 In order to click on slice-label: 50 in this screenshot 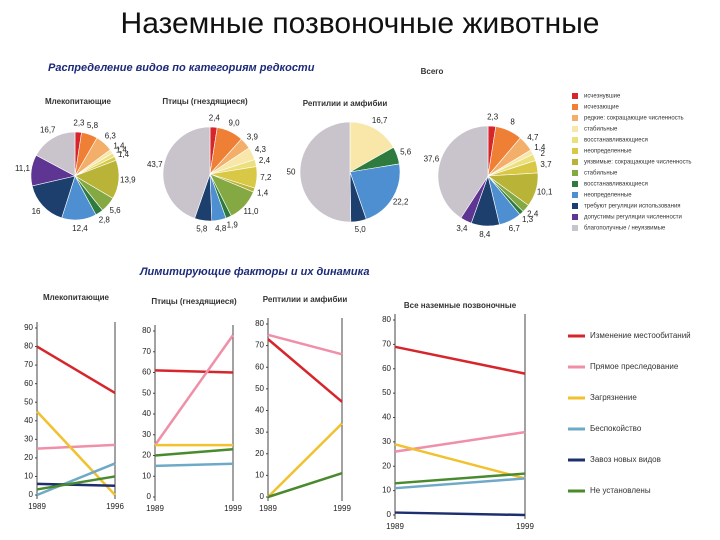, I will do `click(291, 172)`.